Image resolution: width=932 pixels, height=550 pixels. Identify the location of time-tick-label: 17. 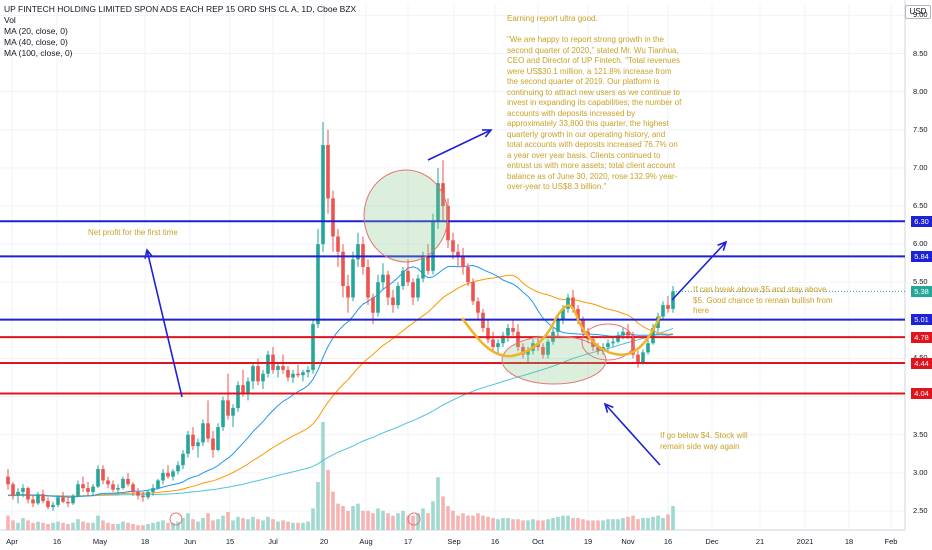
(408, 541).